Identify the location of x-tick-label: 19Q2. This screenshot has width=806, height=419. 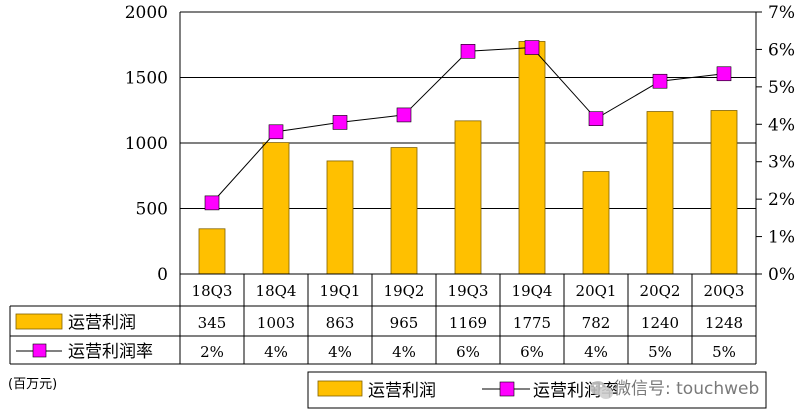
(404, 291).